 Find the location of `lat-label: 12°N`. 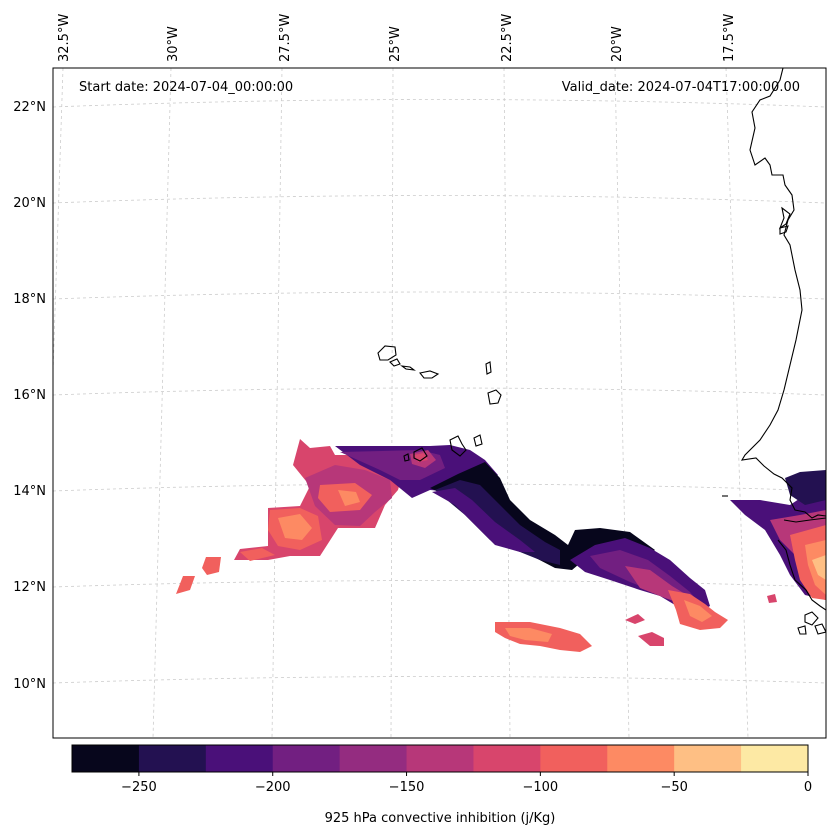

lat-label: 12°N is located at coordinates (29, 587).